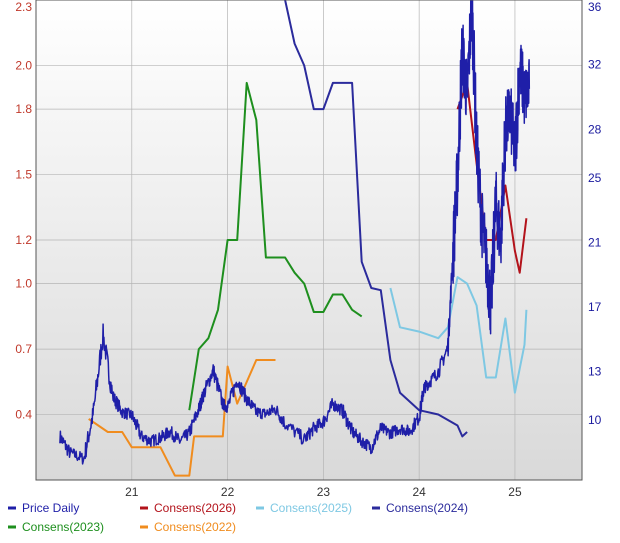 The width and height of the screenshot is (620, 543). What do you see at coordinates (23, 240) in the screenshot?
I see `left-tick-label: 1.2` at bounding box center [23, 240].